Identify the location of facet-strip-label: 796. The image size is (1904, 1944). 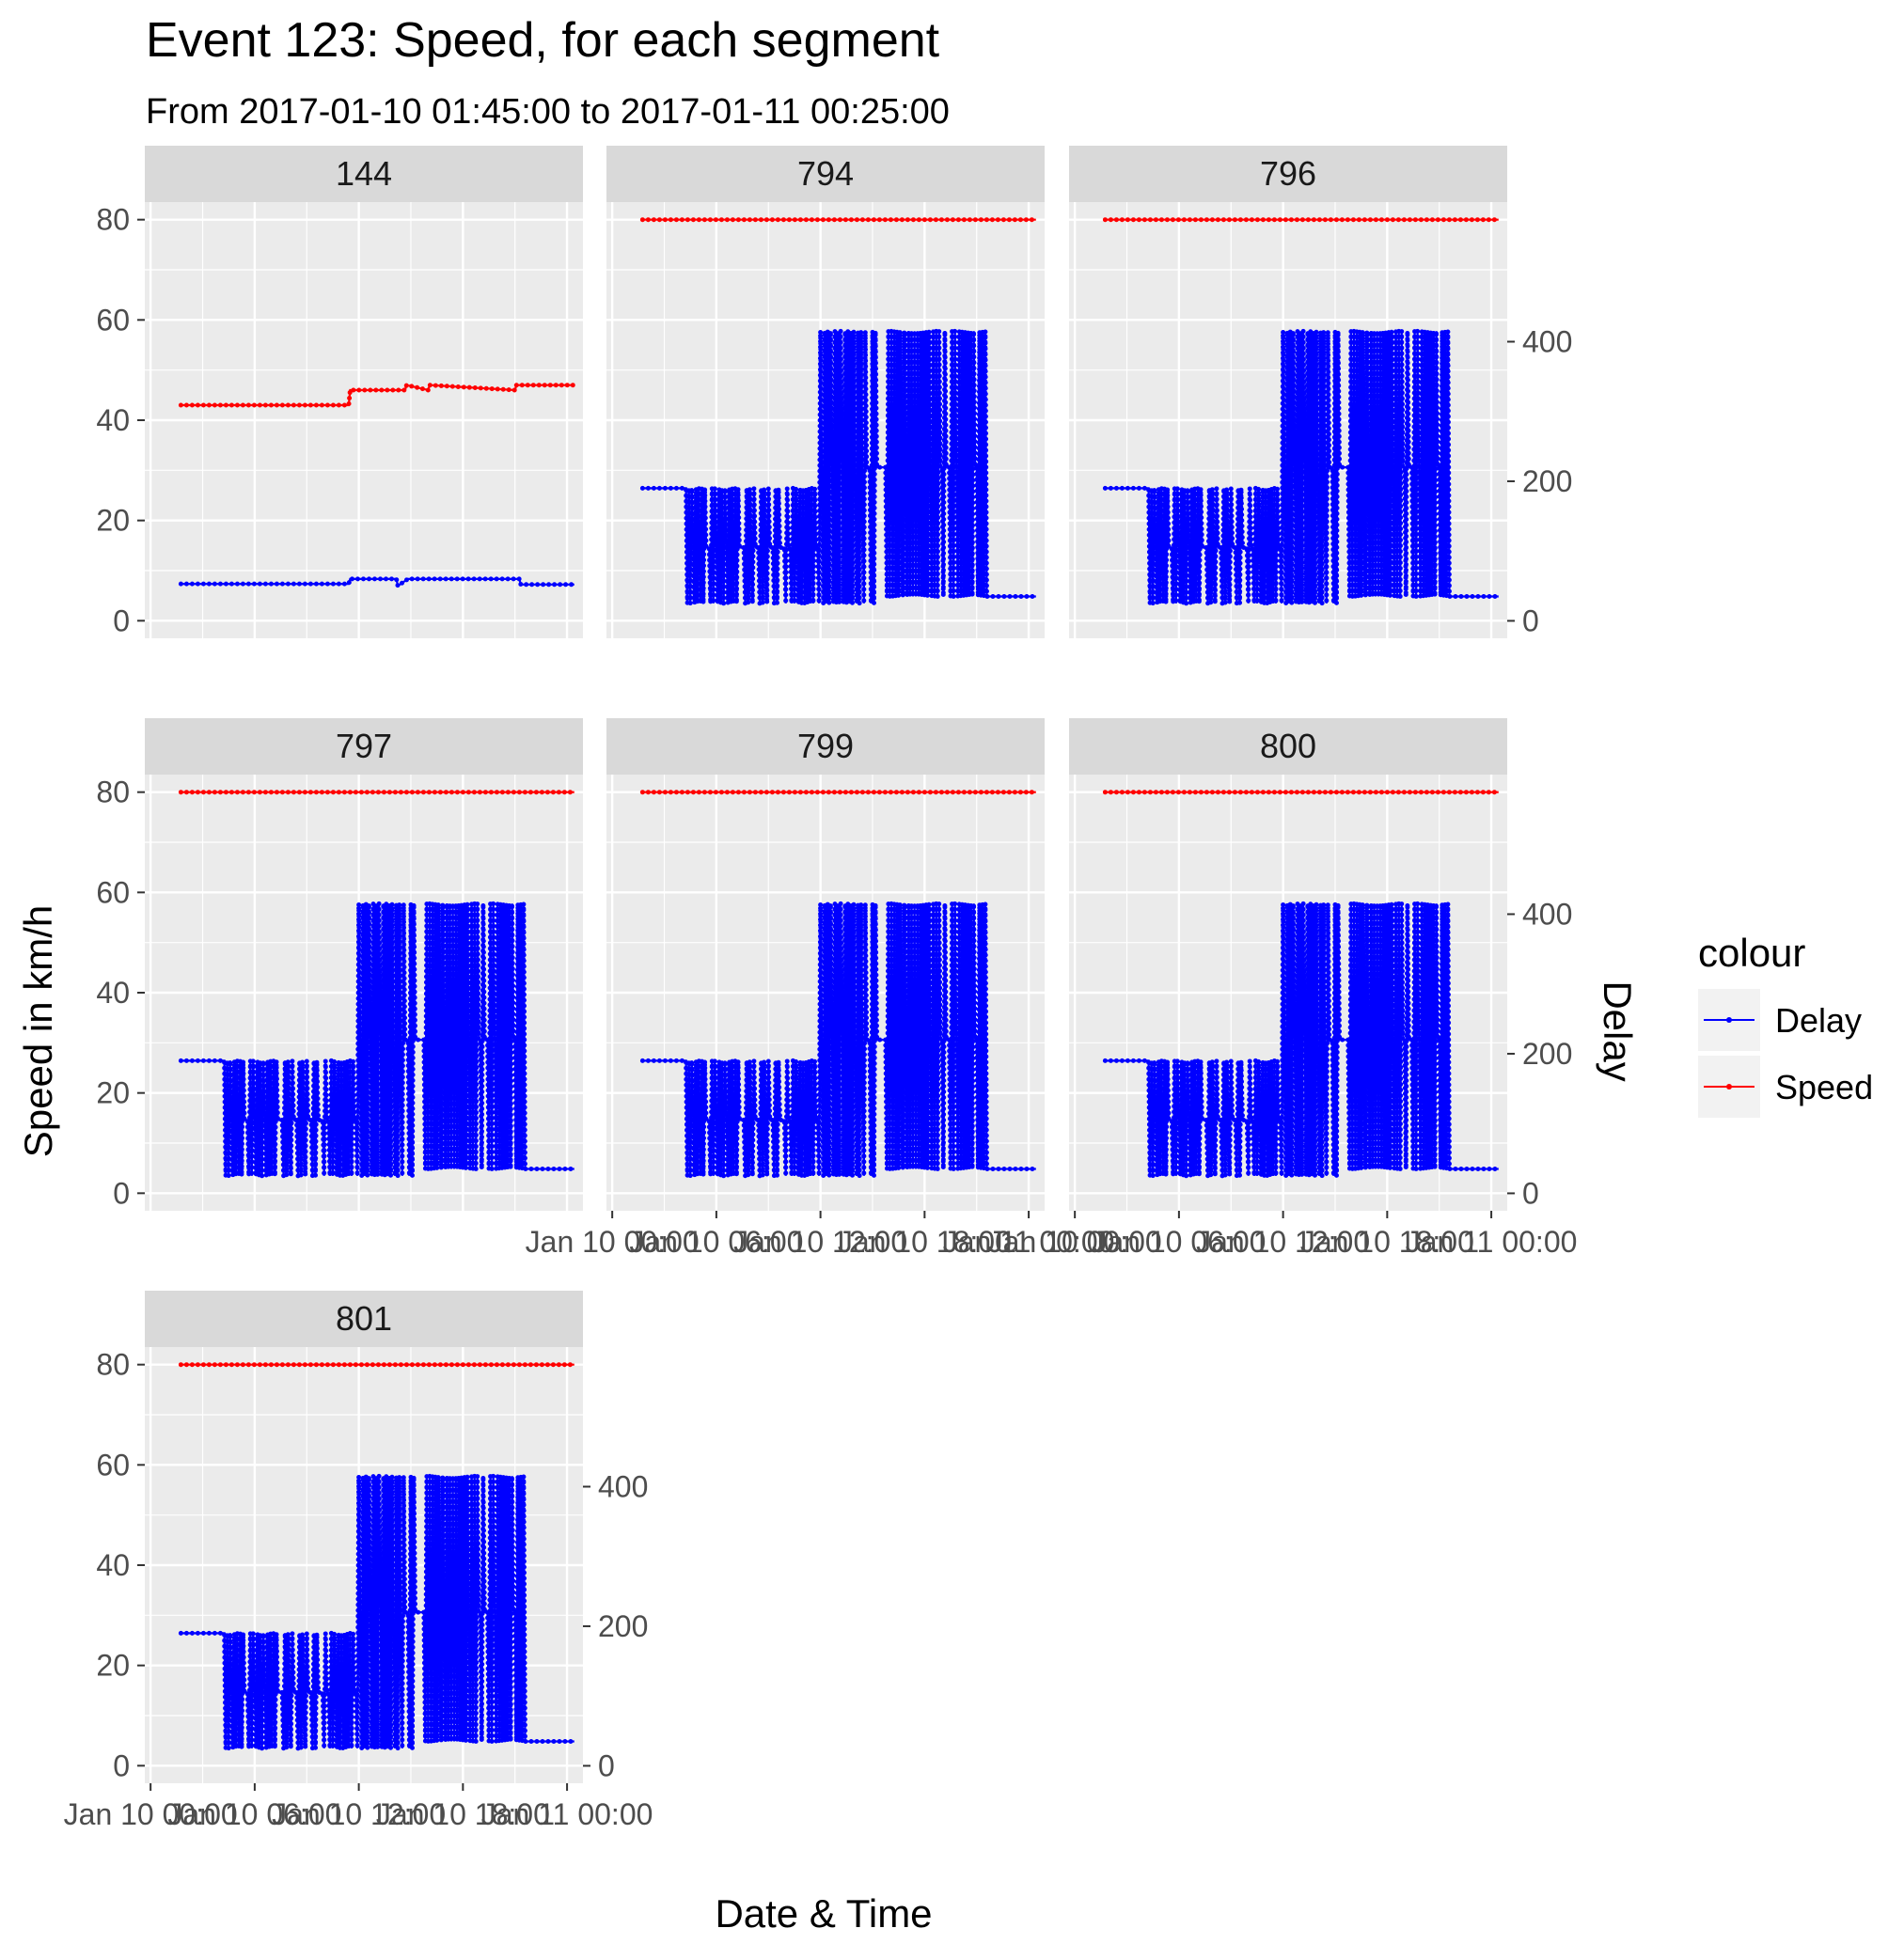
(1288, 173).